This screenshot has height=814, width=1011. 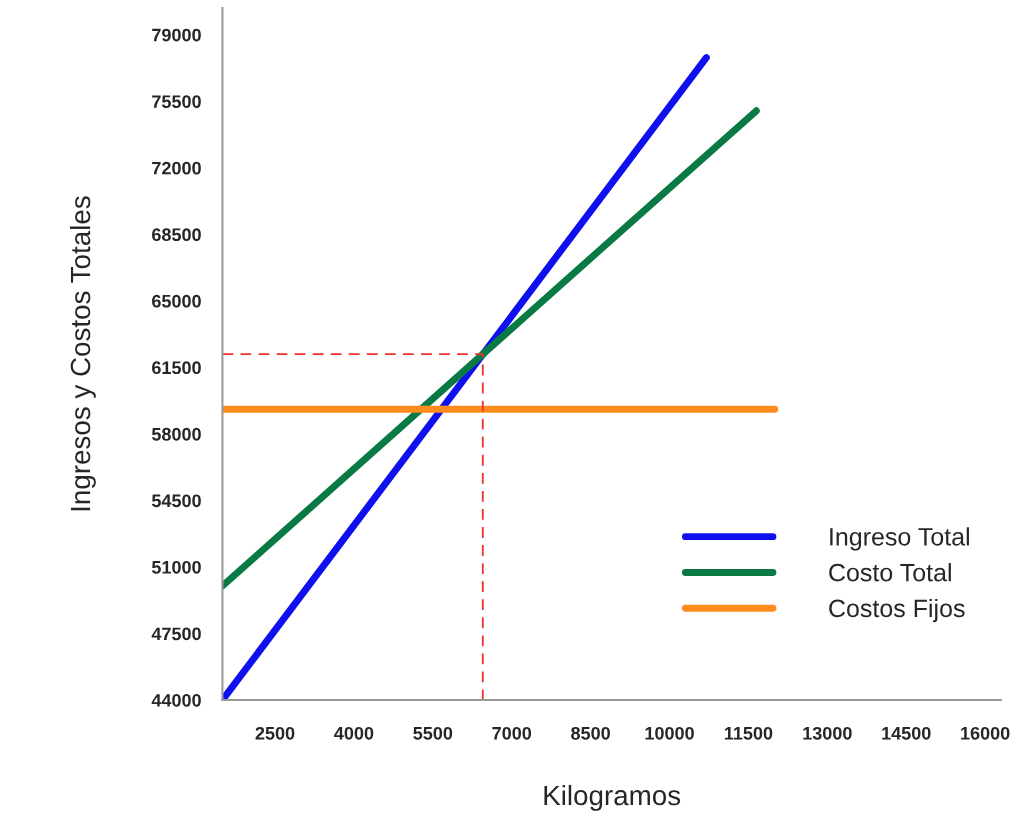 What do you see at coordinates (897, 610) in the screenshot?
I see `legend-label: Costos Fijos` at bounding box center [897, 610].